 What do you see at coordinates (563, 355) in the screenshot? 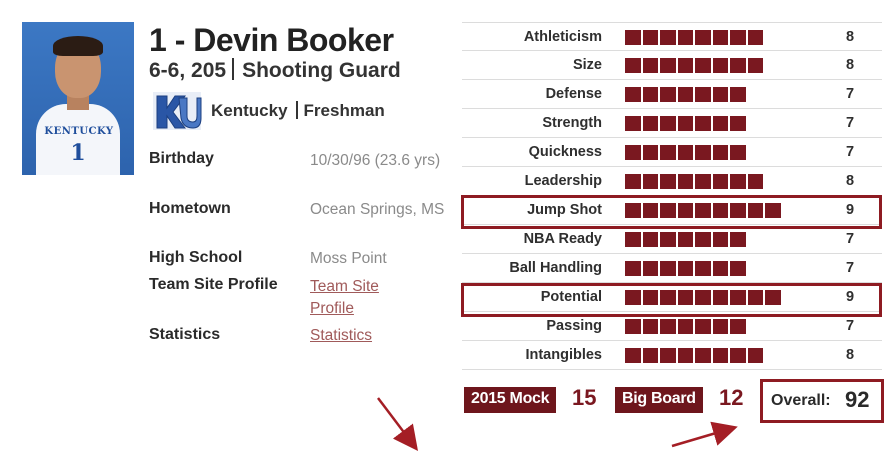
I see `rating-label: Intangibles` at bounding box center [563, 355].